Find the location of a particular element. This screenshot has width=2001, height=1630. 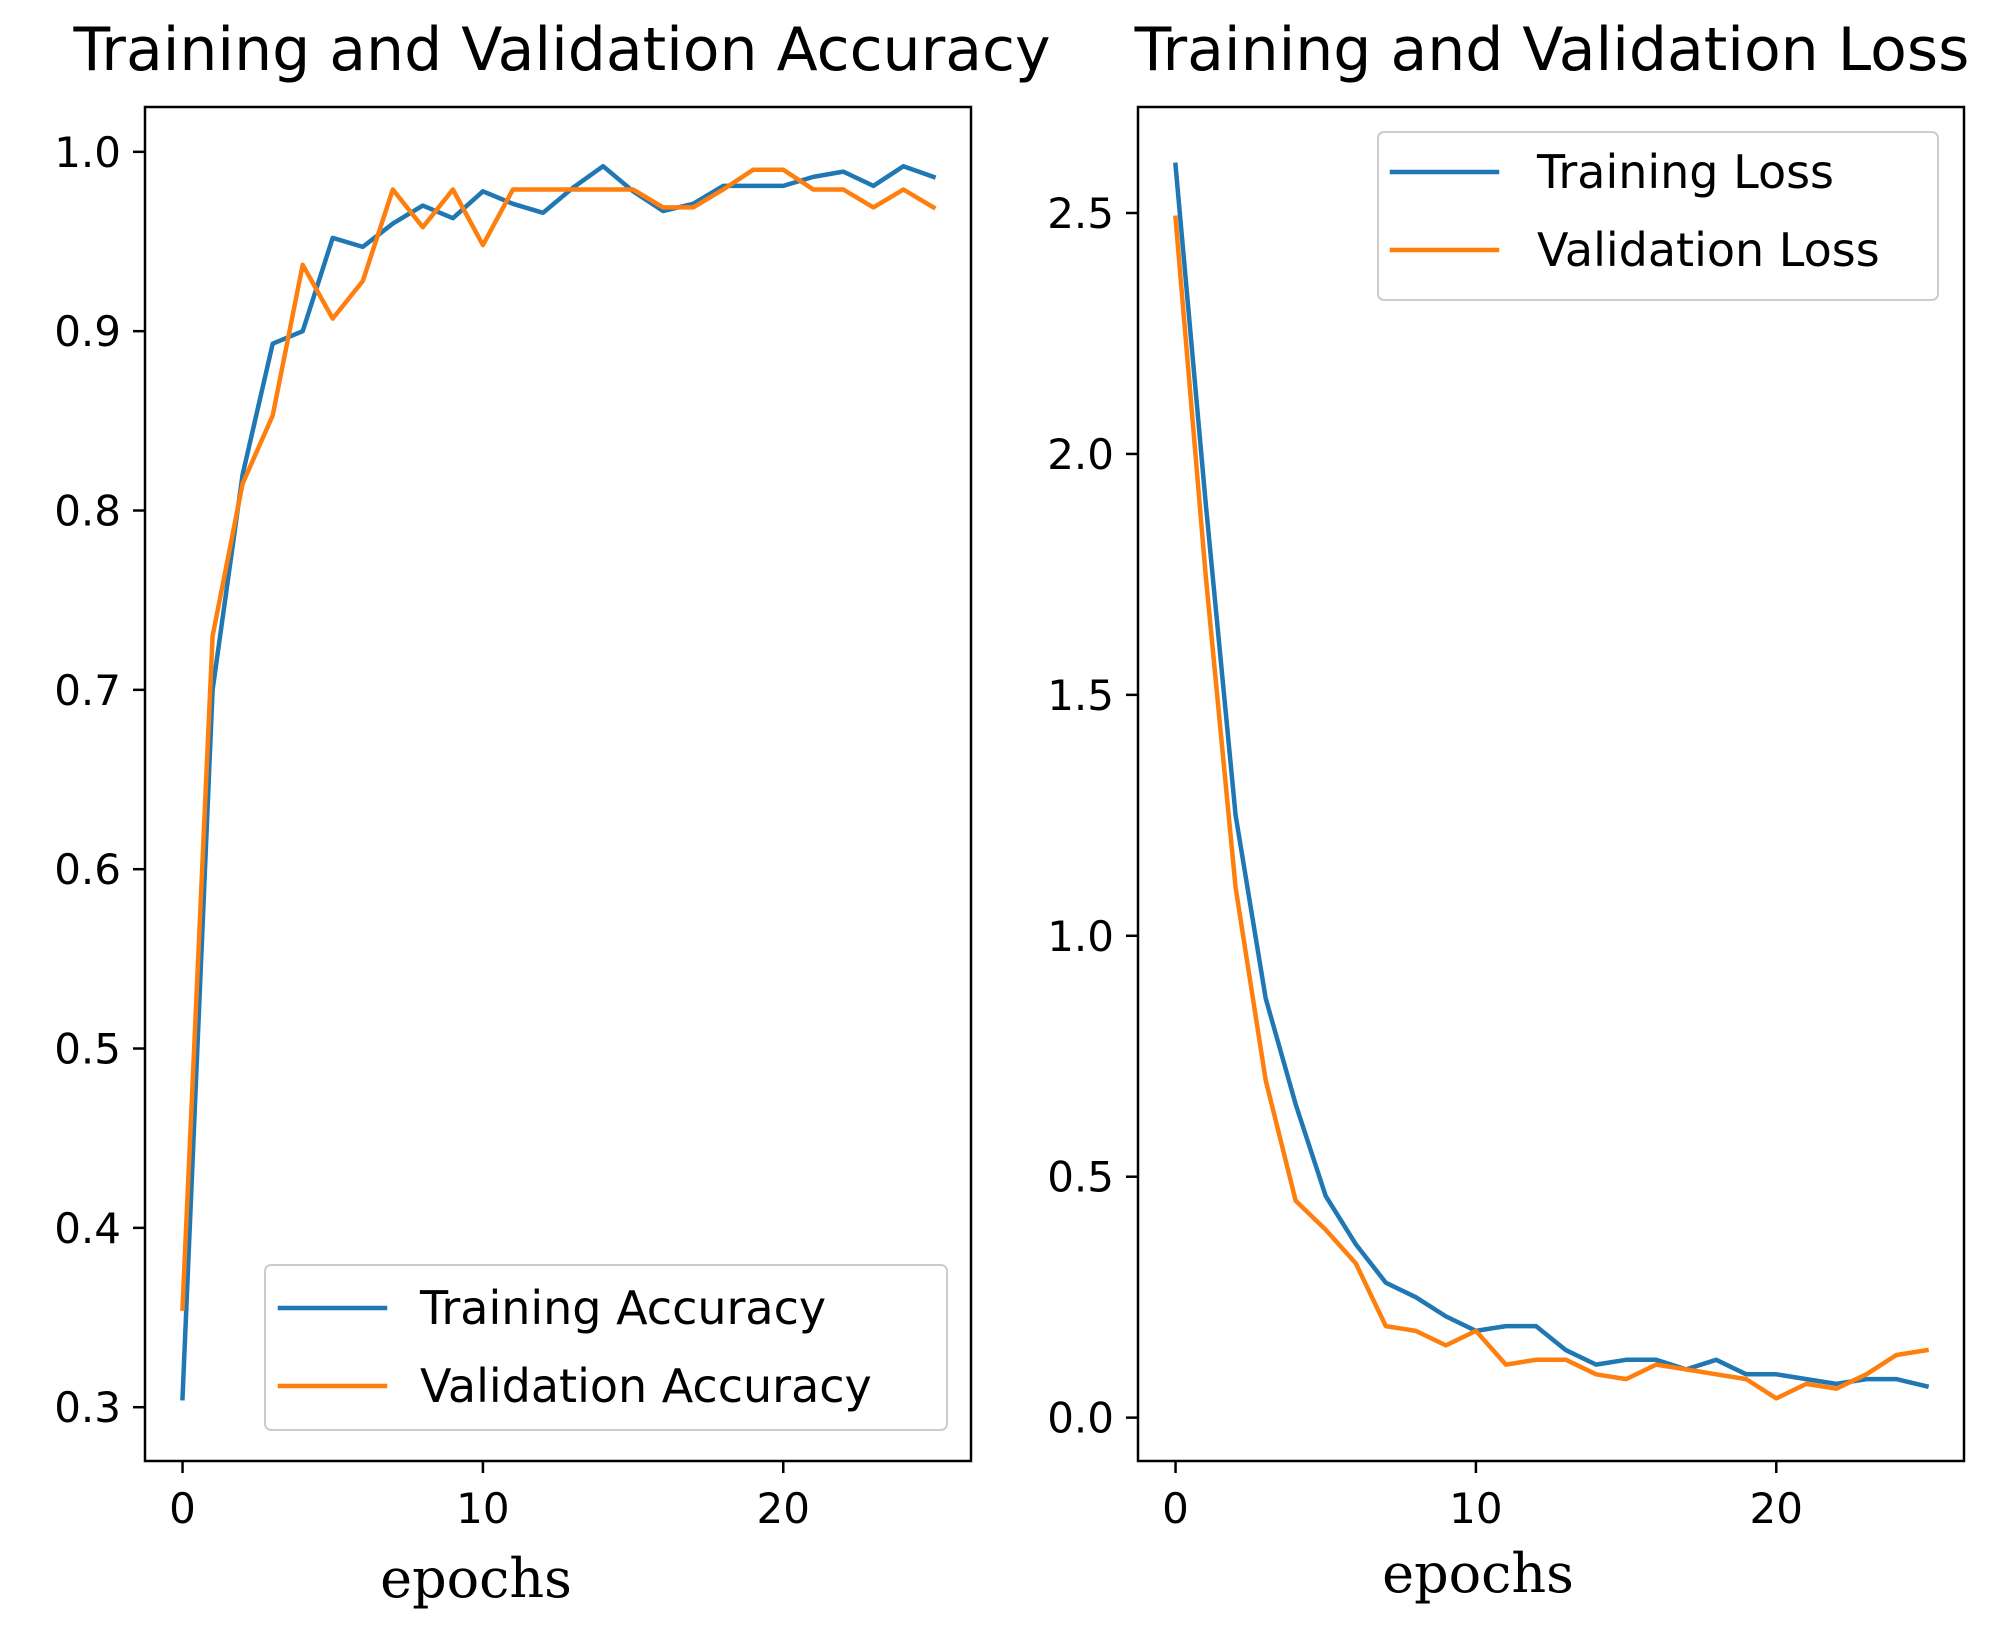

loss-x-axis: 0 10 20 is located at coordinates (1482, 1497).